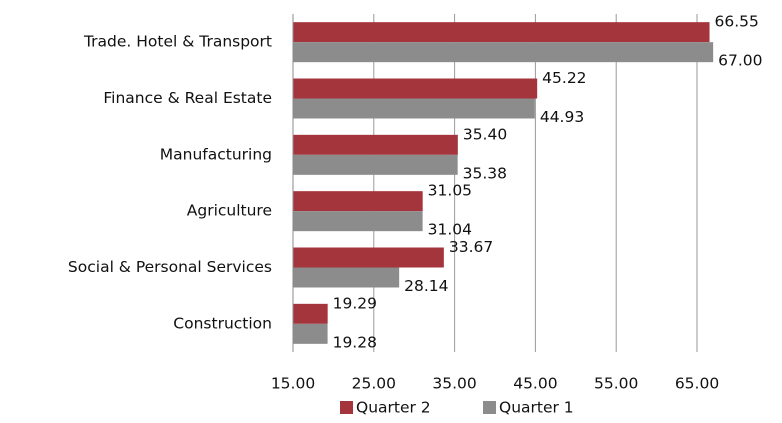 This screenshot has width=782, height=423. What do you see at coordinates (737, 22) in the screenshot?
I see `value-label: 66.55` at bounding box center [737, 22].